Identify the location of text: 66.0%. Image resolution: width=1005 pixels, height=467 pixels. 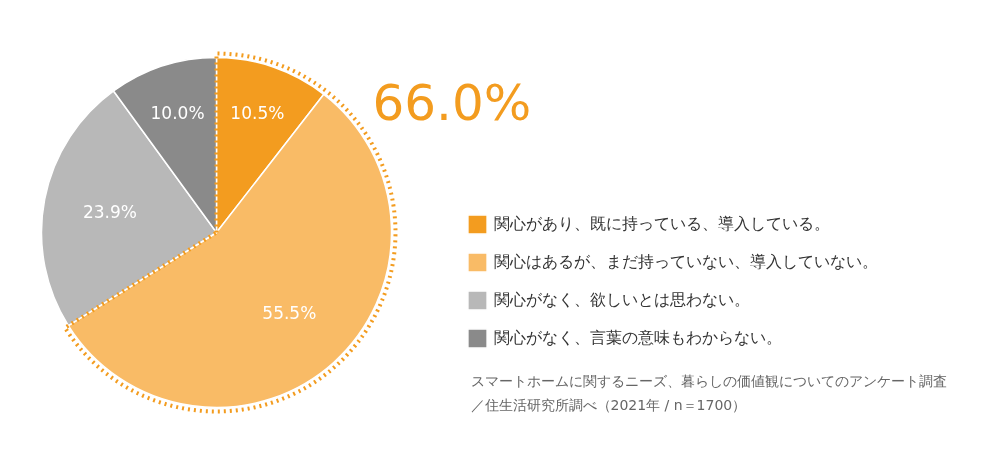
(452, 102).